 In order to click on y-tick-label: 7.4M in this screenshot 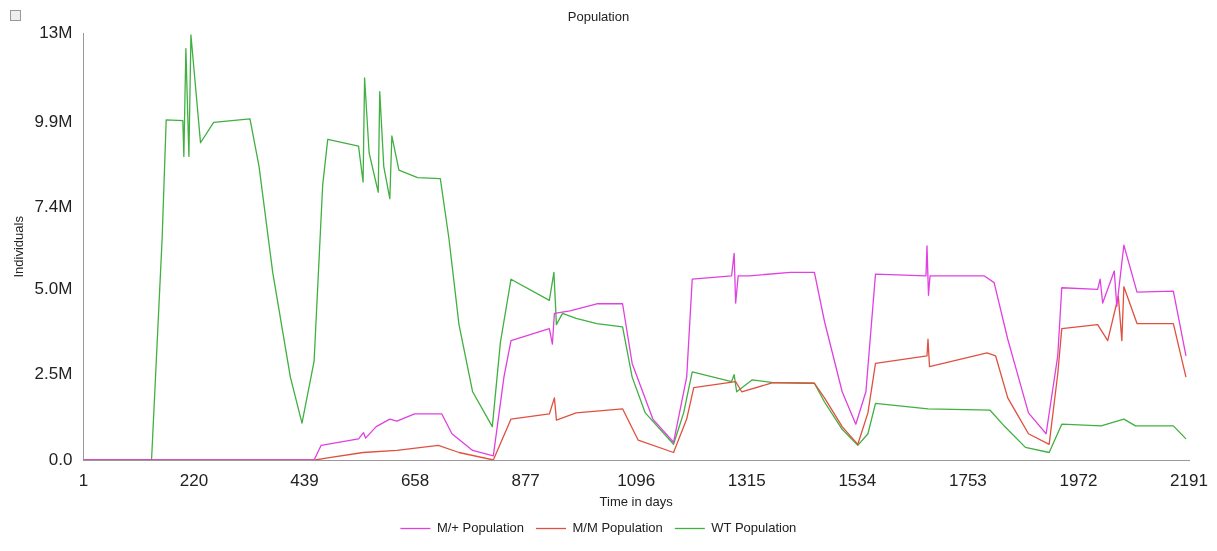, I will do `click(53, 207)`.